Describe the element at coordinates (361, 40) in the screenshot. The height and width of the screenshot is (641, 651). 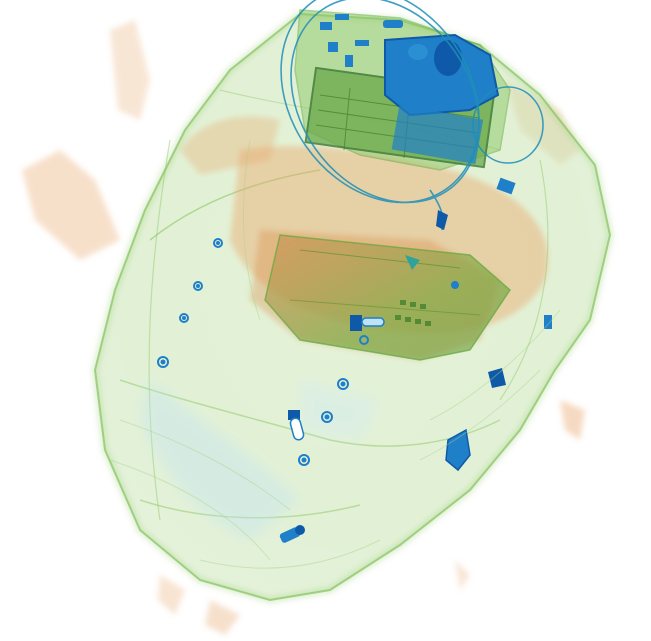
I see `small-components` at that location.